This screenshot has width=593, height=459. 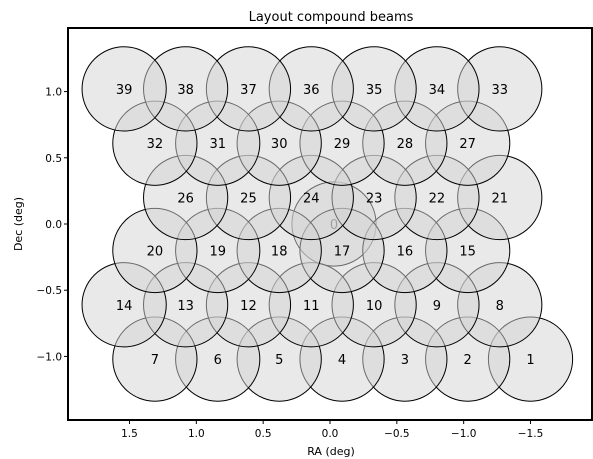 What do you see at coordinates (437, 199) in the screenshot?
I see `beam-label: 22` at bounding box center [437, 199].